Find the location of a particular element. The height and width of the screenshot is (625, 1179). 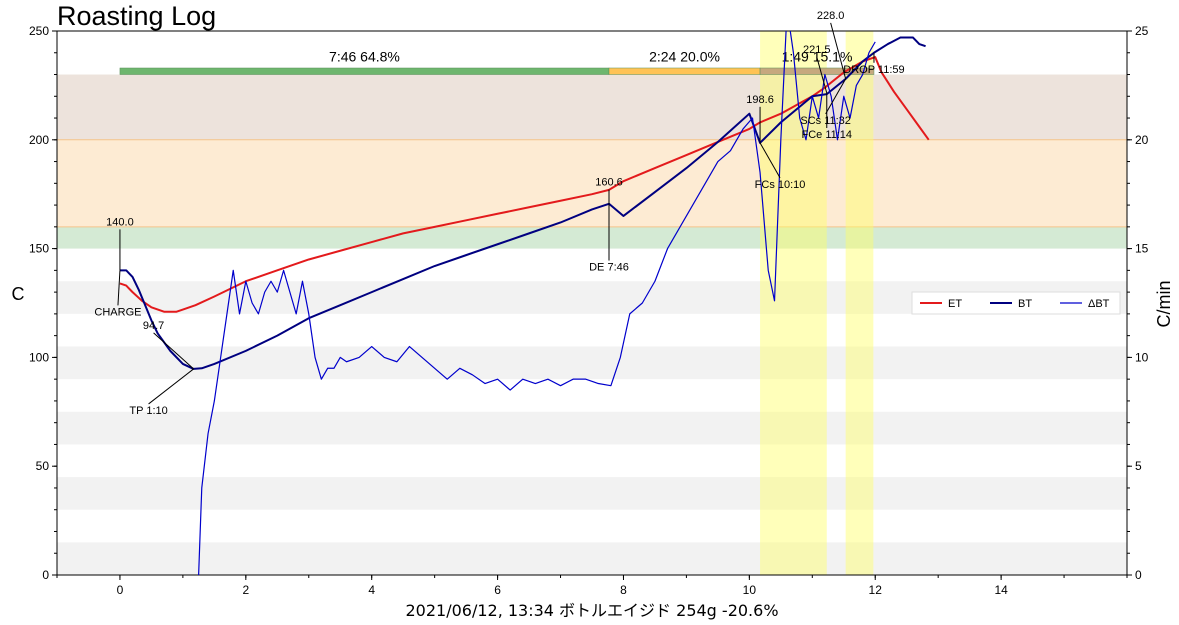

y-axis-label: C is located at coordinates (18, 294).